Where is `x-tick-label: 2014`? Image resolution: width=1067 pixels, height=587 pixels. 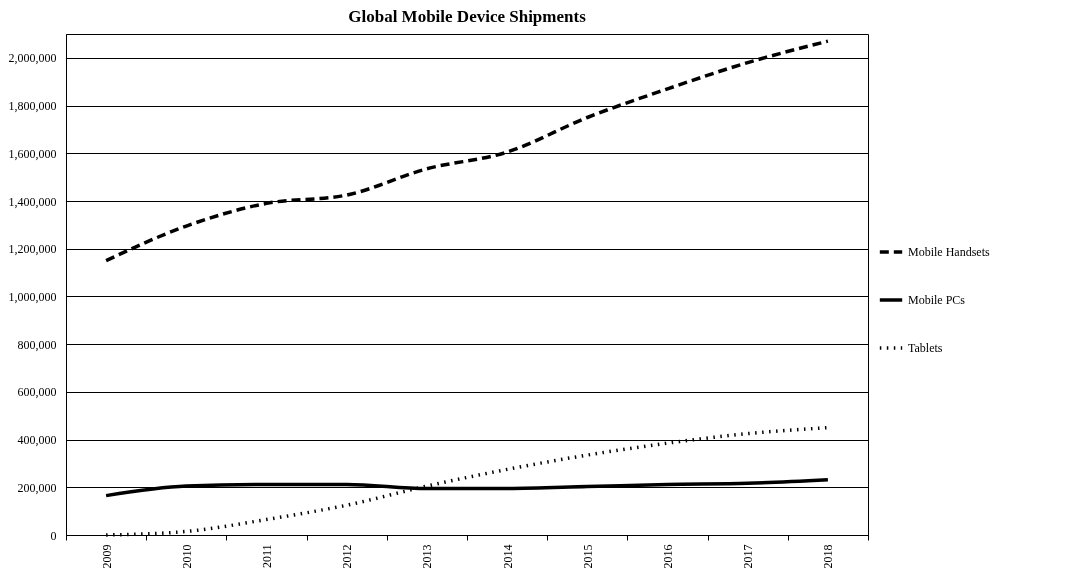 x-tick-label: 2014 is located at coordinates (507, 556).